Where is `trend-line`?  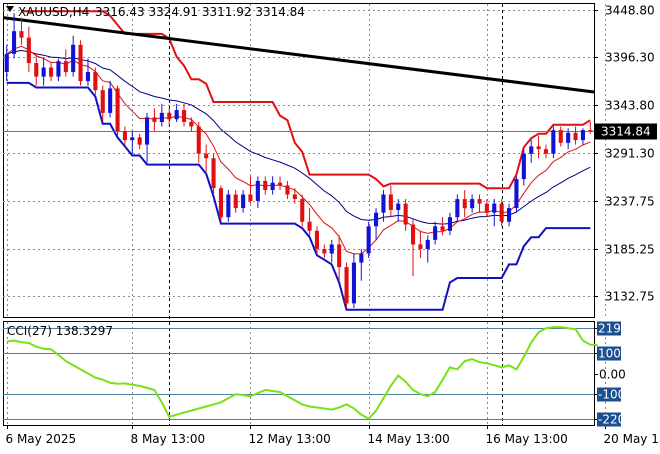
trend-line is located at coordinates (298, 55).